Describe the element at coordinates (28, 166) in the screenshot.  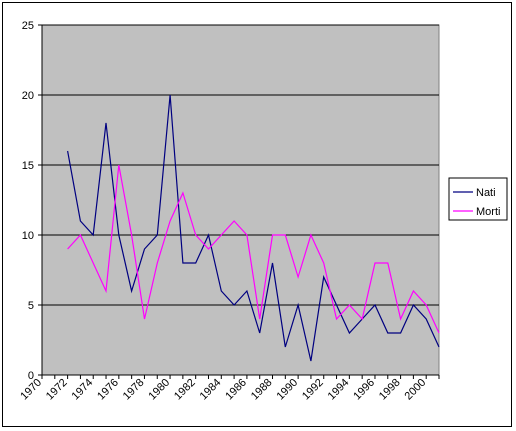
I see `y-tick-label: 15` at that location.